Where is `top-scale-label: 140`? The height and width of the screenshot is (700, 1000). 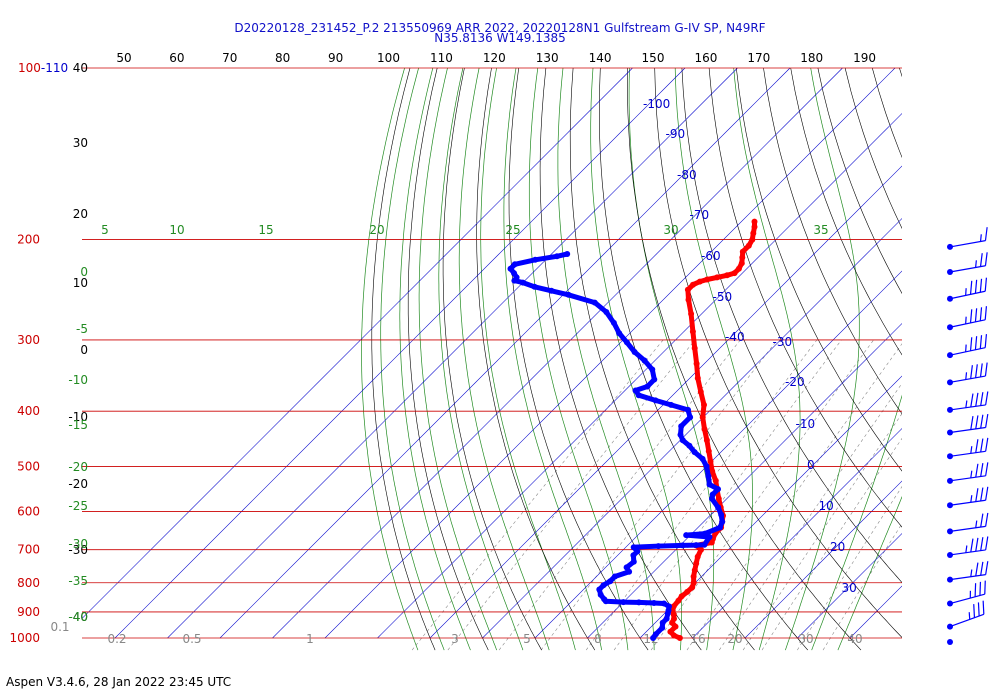
top-scale-label: 140 is located at coordinates (600, 58).